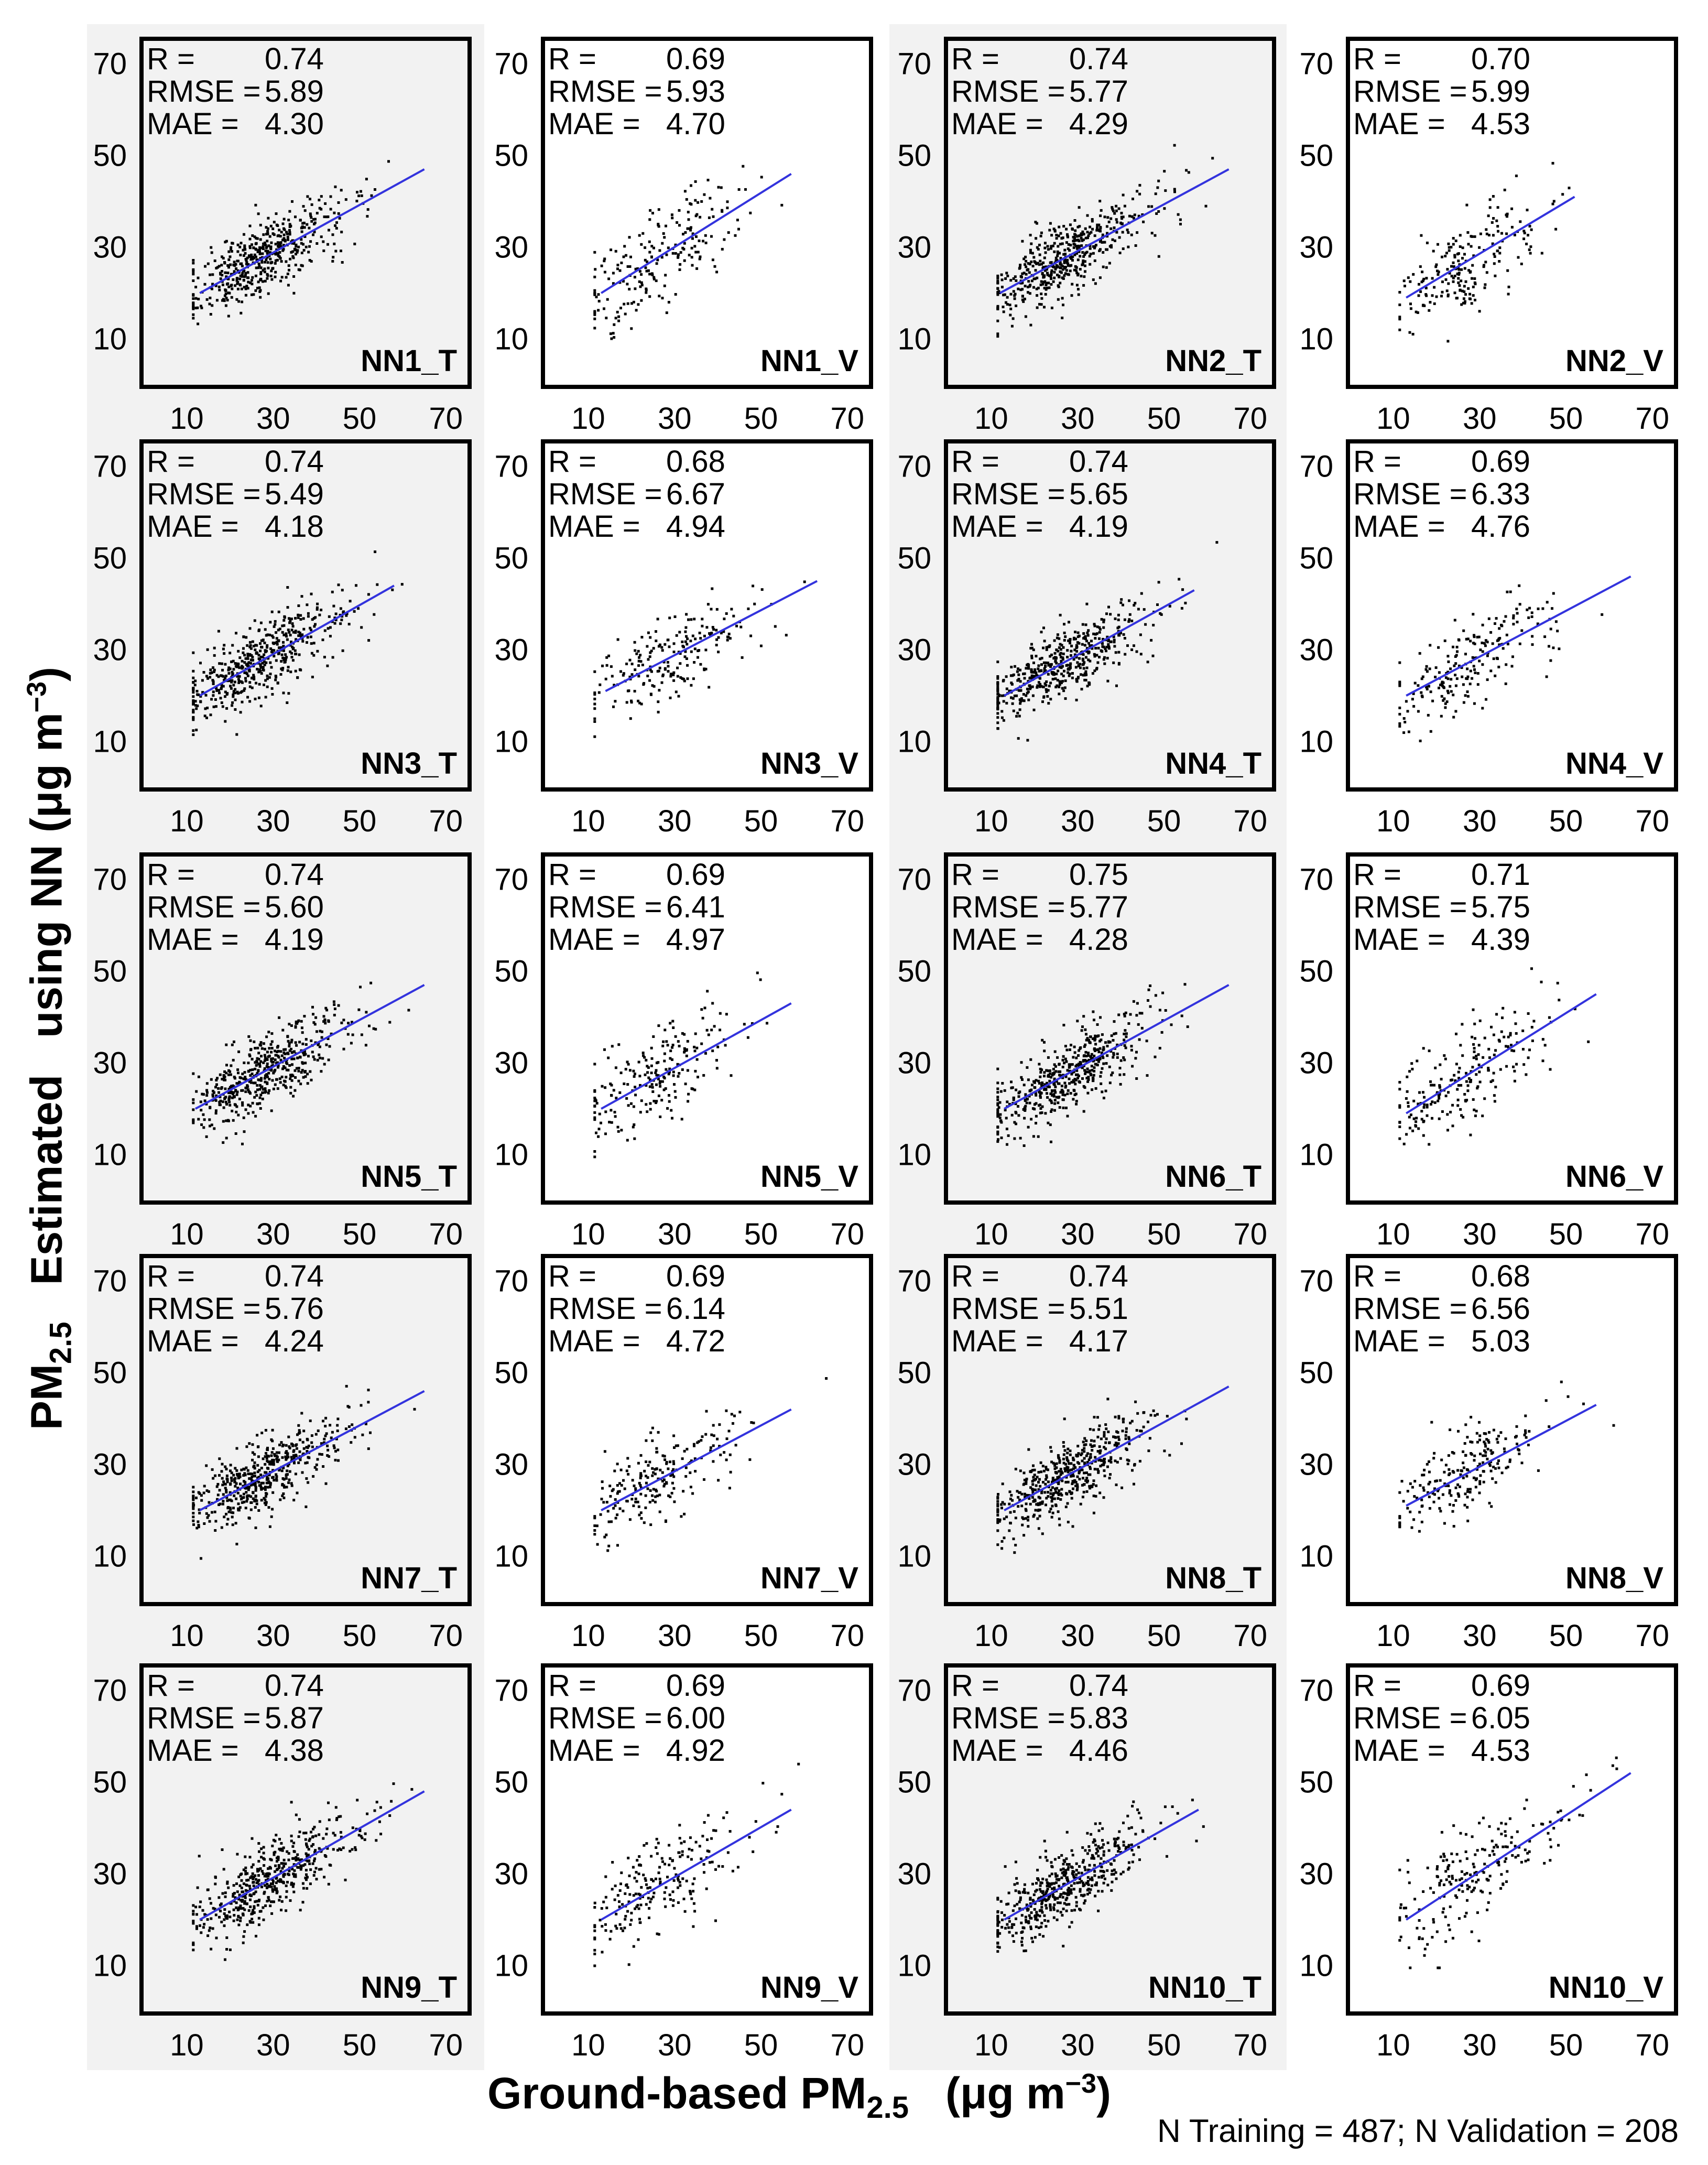 The width and height of the screenshot is (1708, 2165). Describe the element at coordinates (1107, 642) in the screenshot. I see `data-points` at that location.